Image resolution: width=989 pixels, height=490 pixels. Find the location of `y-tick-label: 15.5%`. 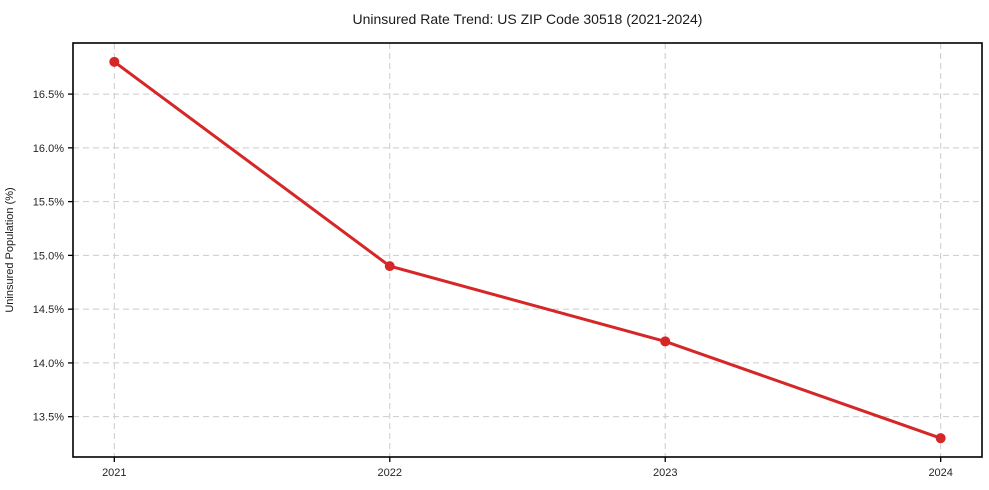

y-tick-label: 15.5% is located at coordinates (48, 203).